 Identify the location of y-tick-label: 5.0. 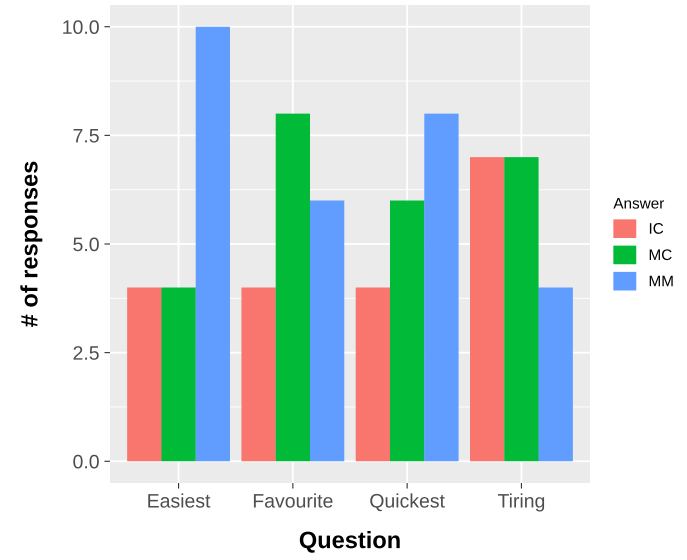
(86, 244).